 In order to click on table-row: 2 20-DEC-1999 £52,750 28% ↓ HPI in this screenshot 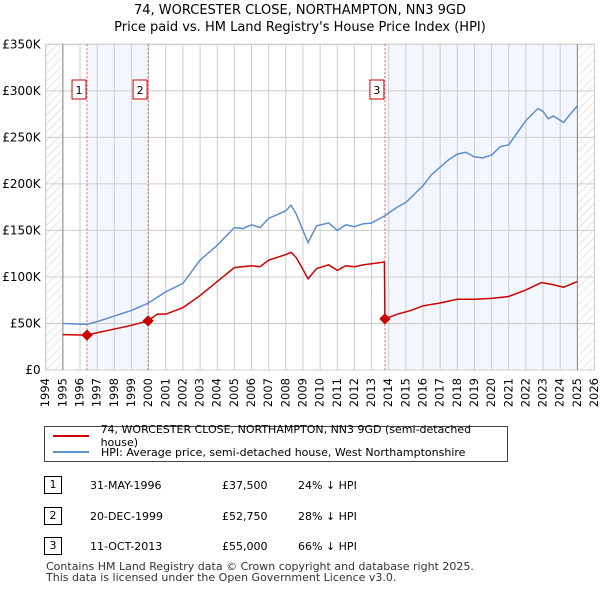, I will do `click(294, 517)`.